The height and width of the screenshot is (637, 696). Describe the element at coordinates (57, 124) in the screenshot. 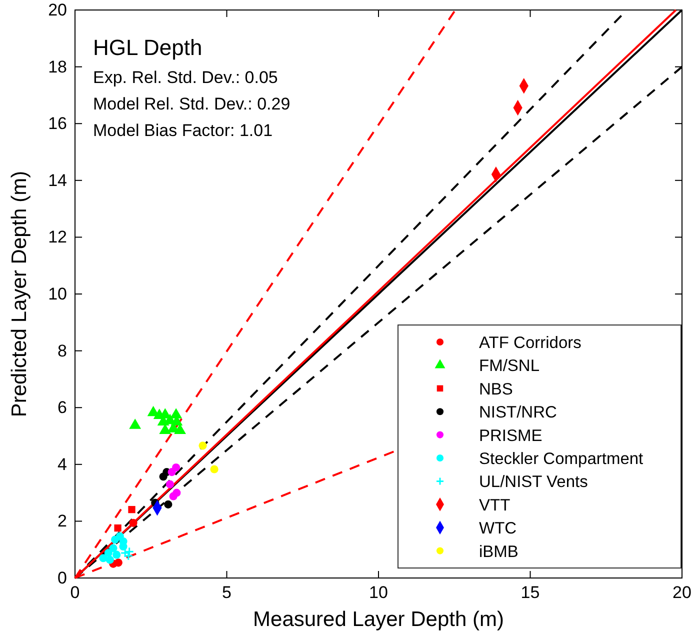

I see `y-tick-label: 16` at that location.